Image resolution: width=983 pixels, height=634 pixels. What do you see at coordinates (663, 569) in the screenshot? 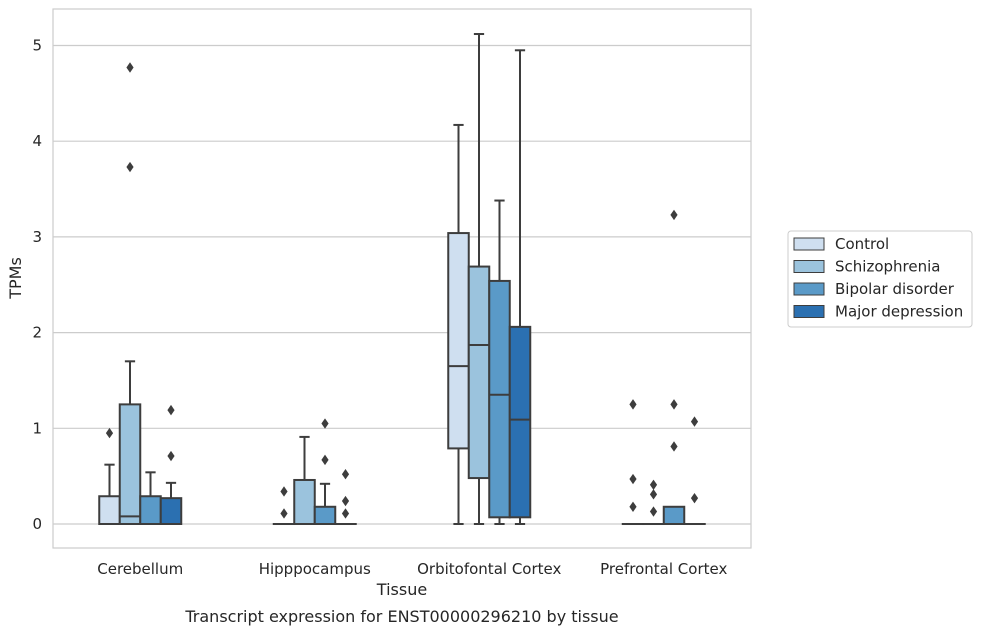
I see `x-tick-label: Prefrontal Cortex` at bounding box center [663, 569].